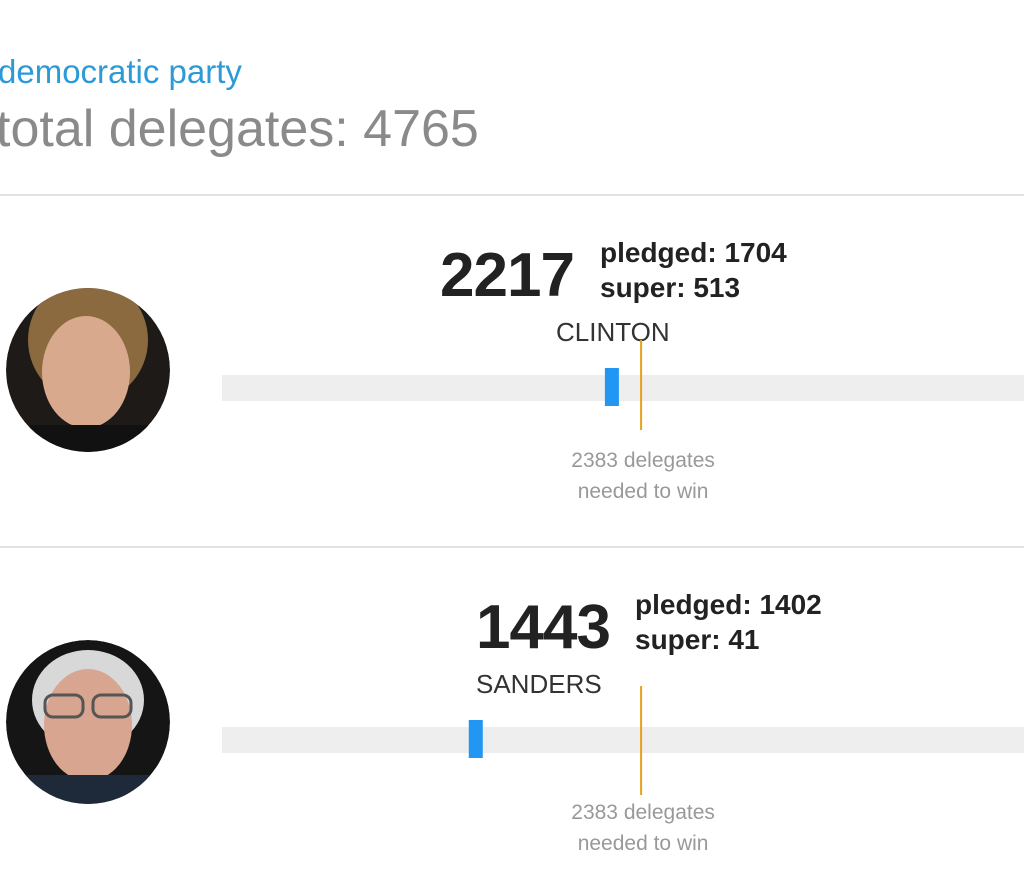  I want to click on super: super: 513, so click(670, 287).